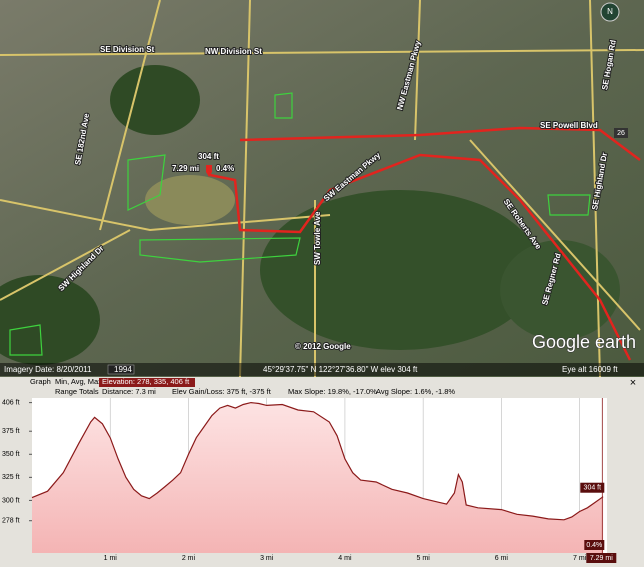 This screenshot has width=644, height=567. I want to click on field, so click(190, 200).